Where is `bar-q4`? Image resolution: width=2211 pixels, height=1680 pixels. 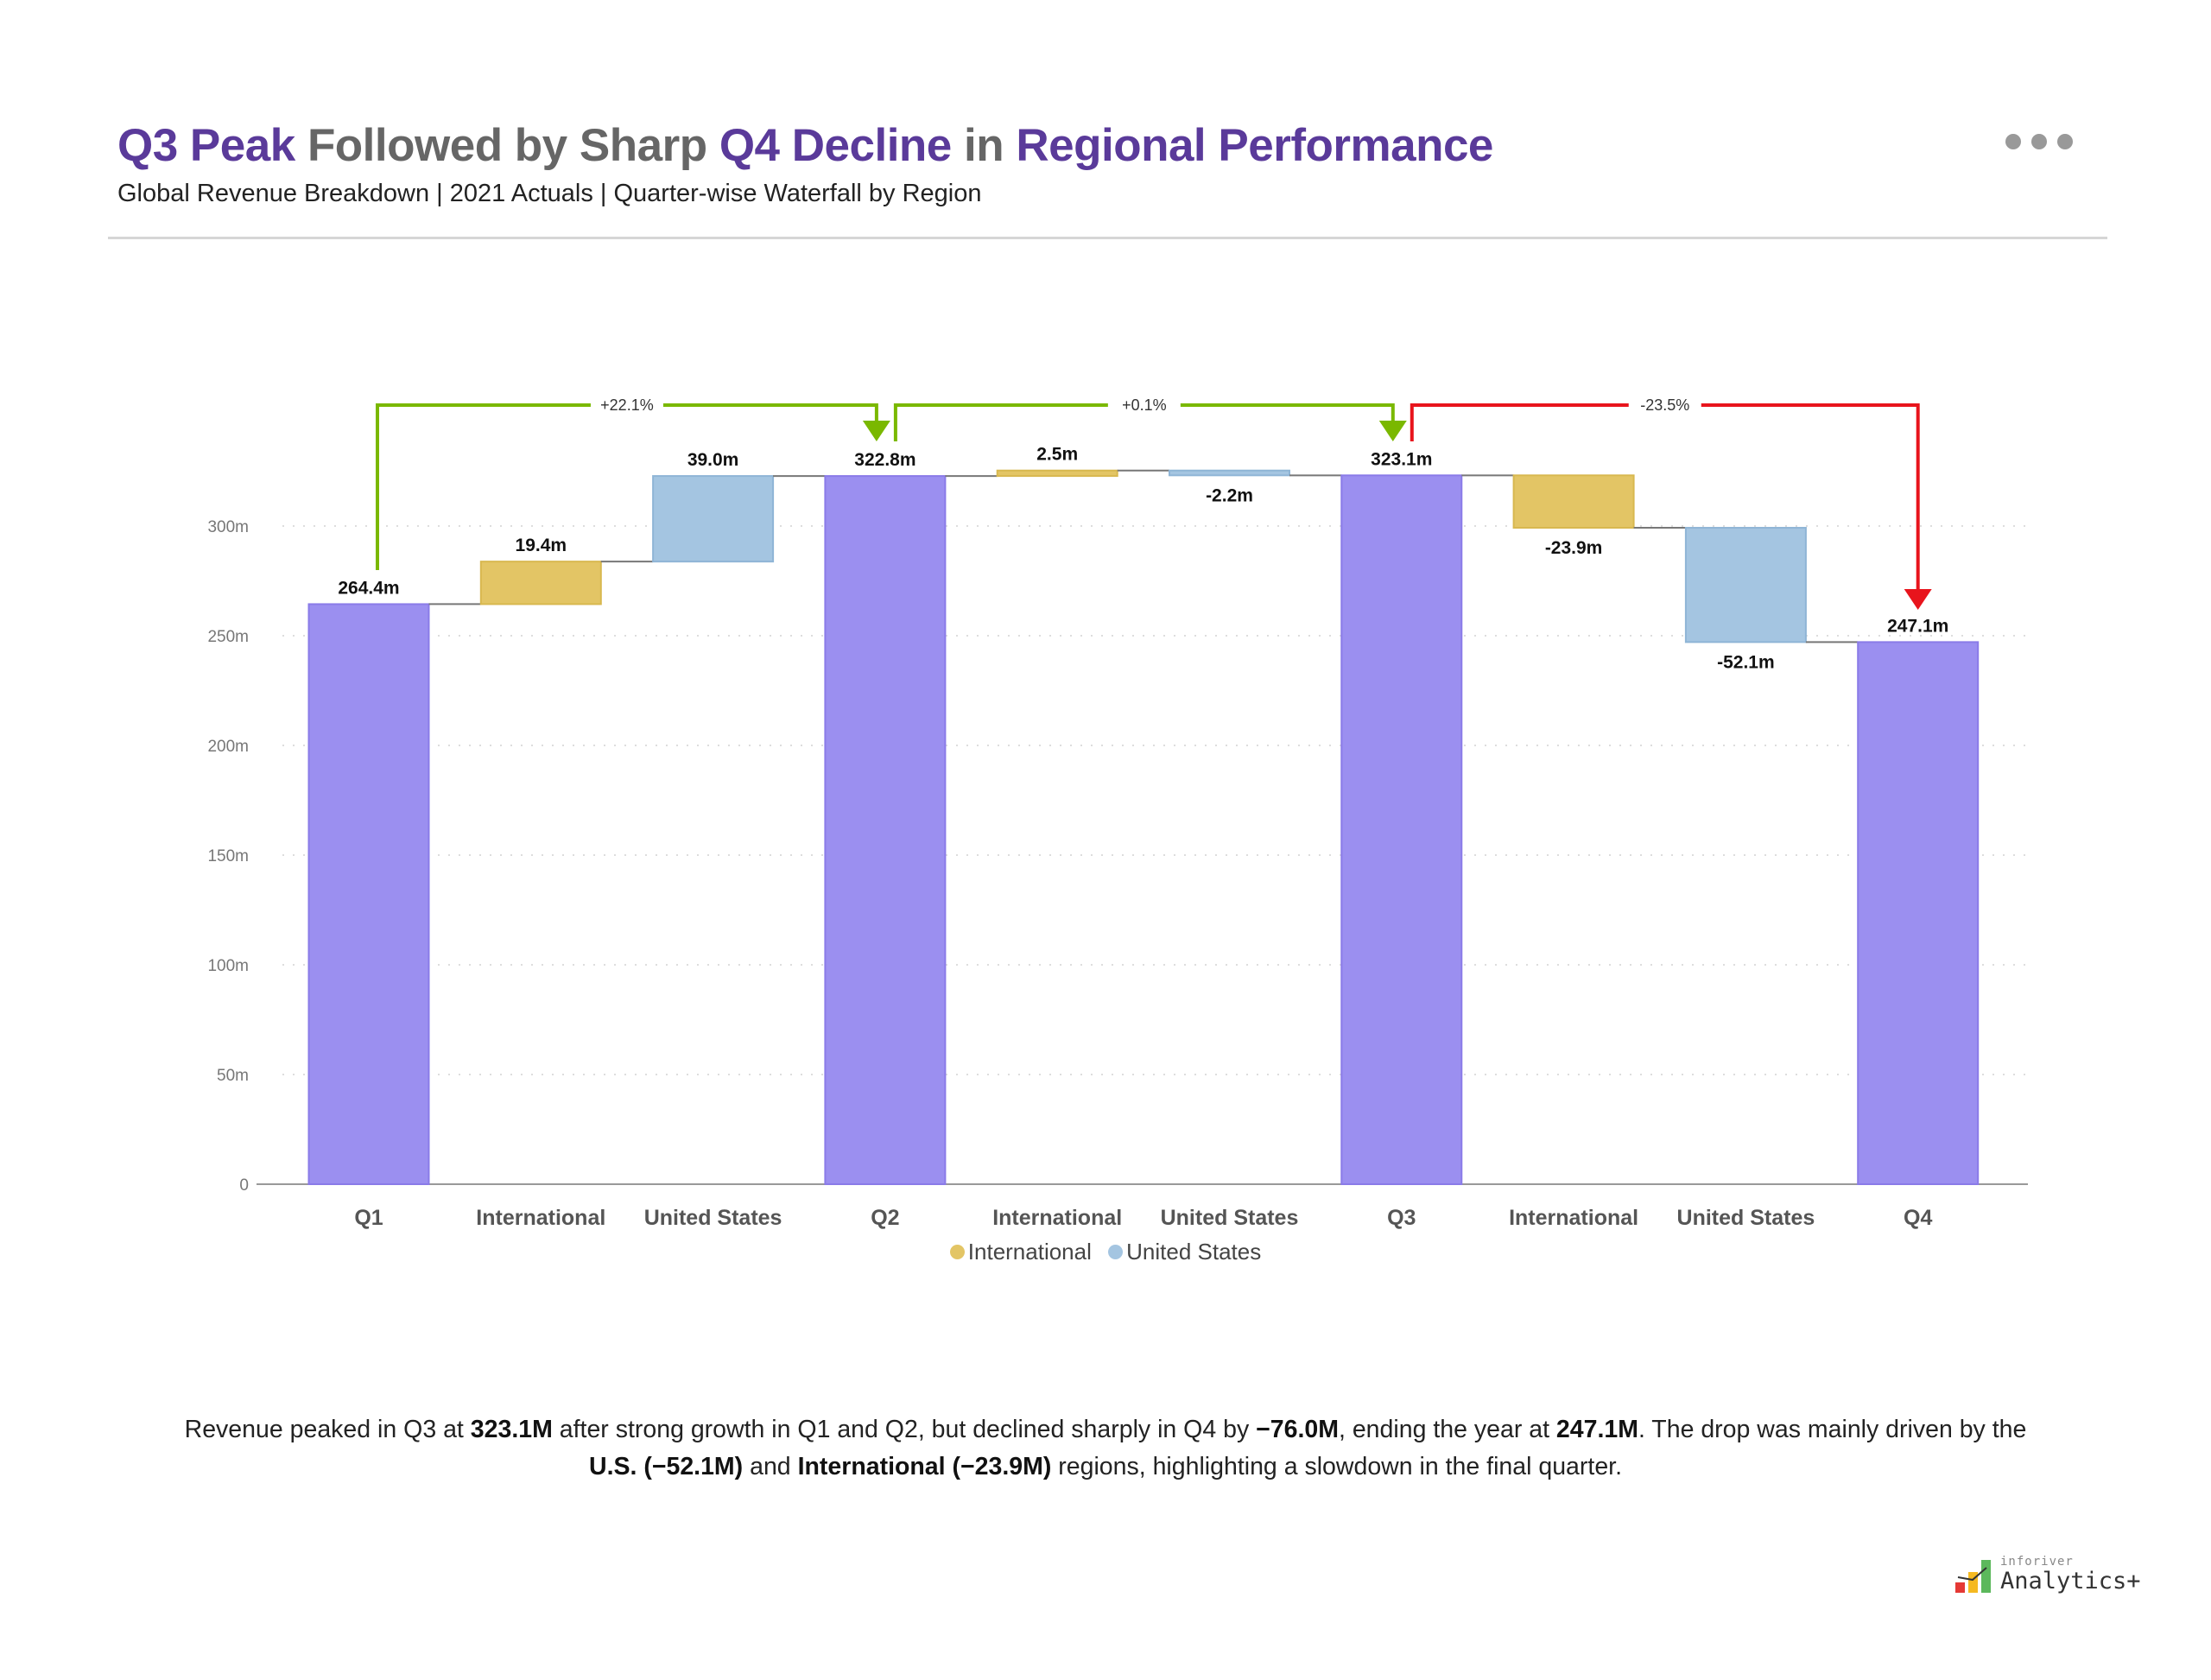
bar-q4 is located at coordinates (1918, 913).